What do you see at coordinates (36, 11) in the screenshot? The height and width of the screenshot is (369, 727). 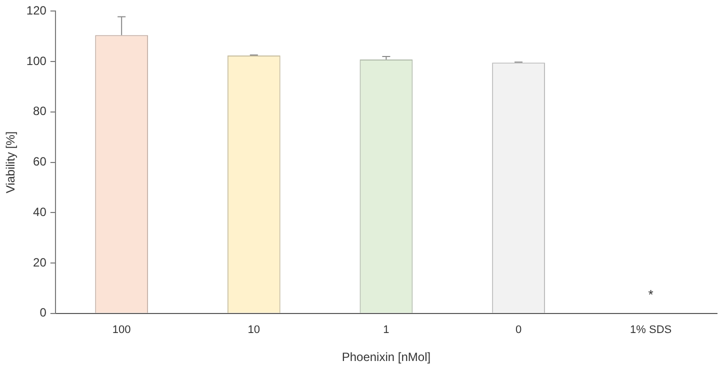 I see `y-tick-label: 120` at bounding box center [36, 11].